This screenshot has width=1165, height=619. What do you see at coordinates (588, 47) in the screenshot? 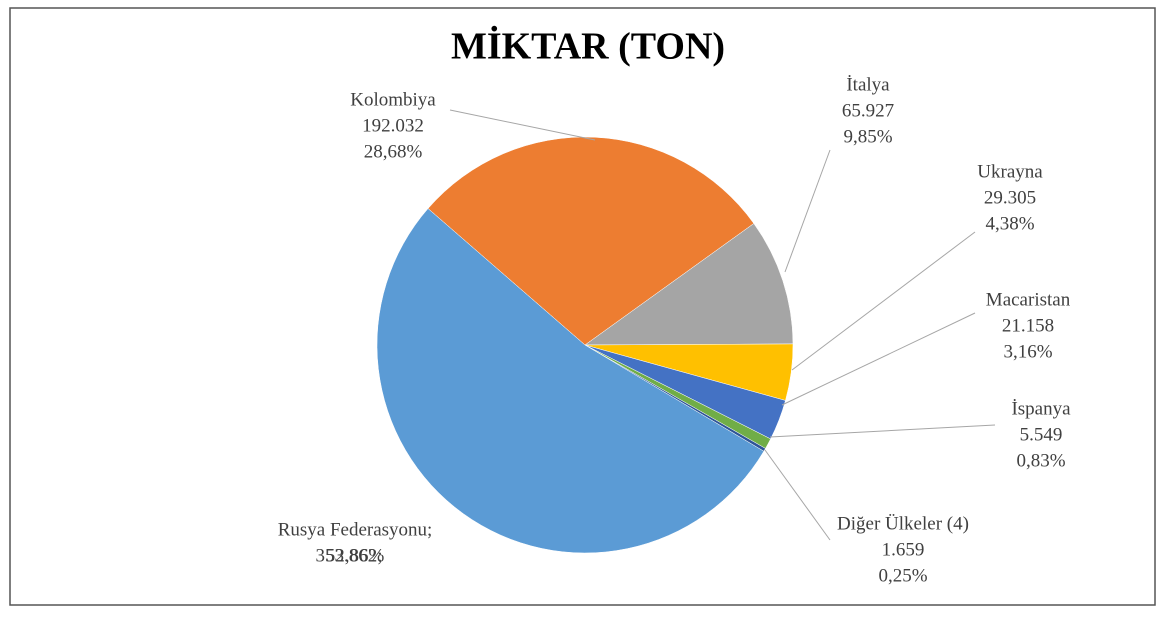
I see `chart-title: MİKTAR (TON)` at bounding box center [588, 47].